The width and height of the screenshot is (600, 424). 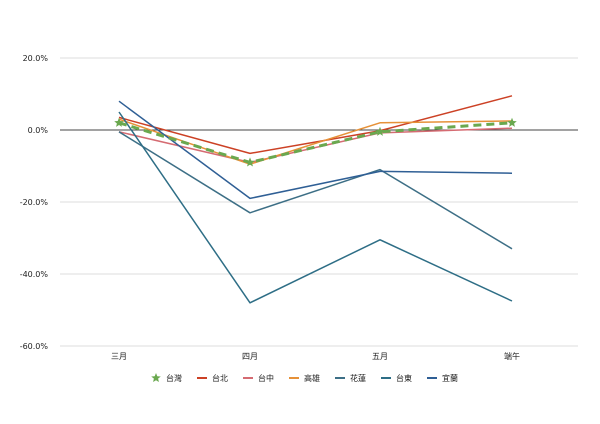 I want to click on legend-label: 台中, so click(x=266, y=378).